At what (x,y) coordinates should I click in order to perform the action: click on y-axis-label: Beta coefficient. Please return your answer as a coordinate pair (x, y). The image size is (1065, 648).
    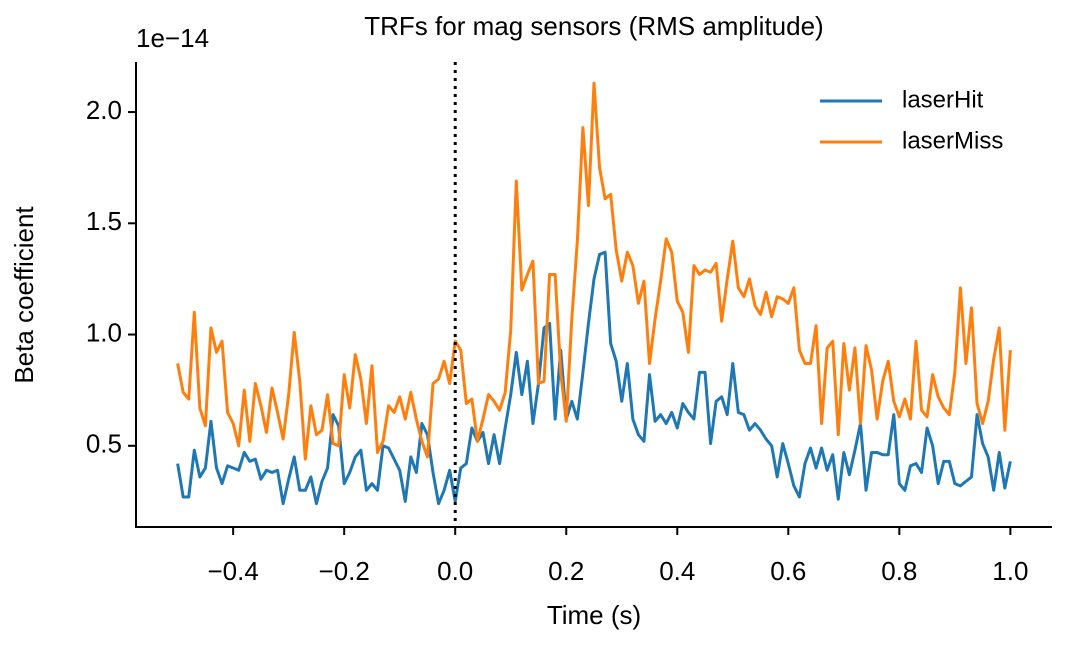
    Looking at the image, I should click on (24, 295).